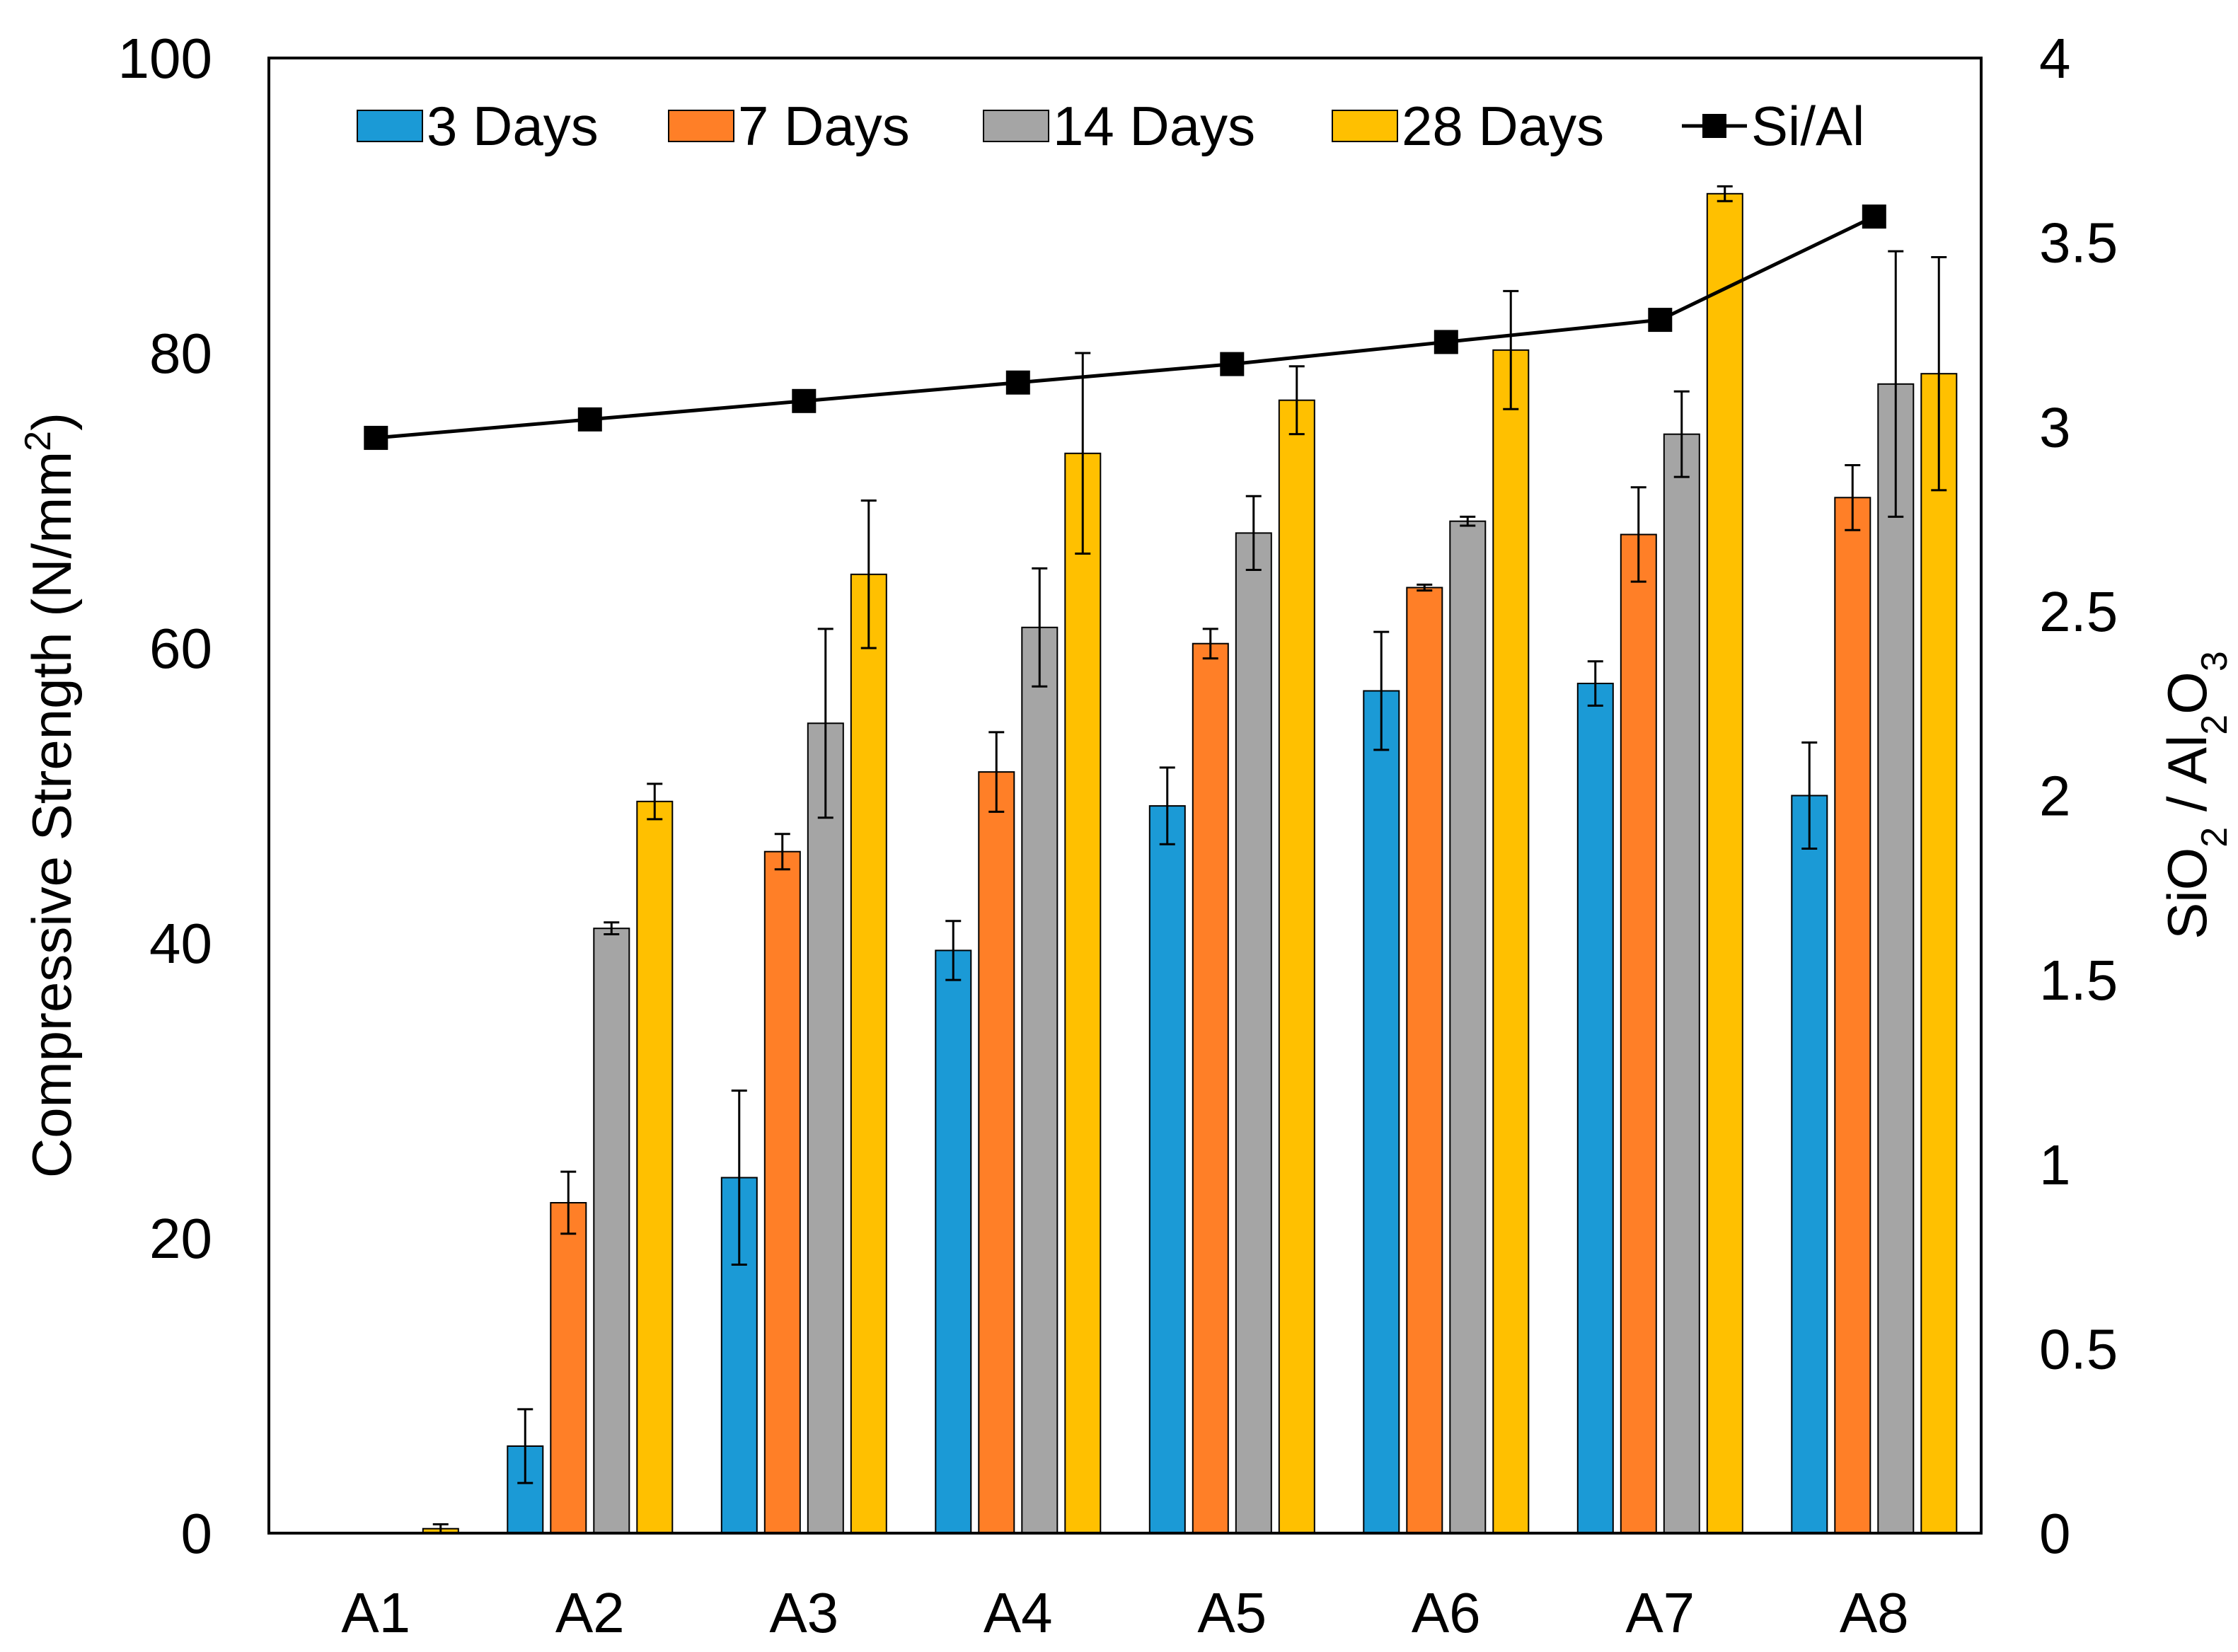 The width and height of the screenshot is (2238, 1652). I want to click on error-bar-7-days-a6, so click(1425, 587).